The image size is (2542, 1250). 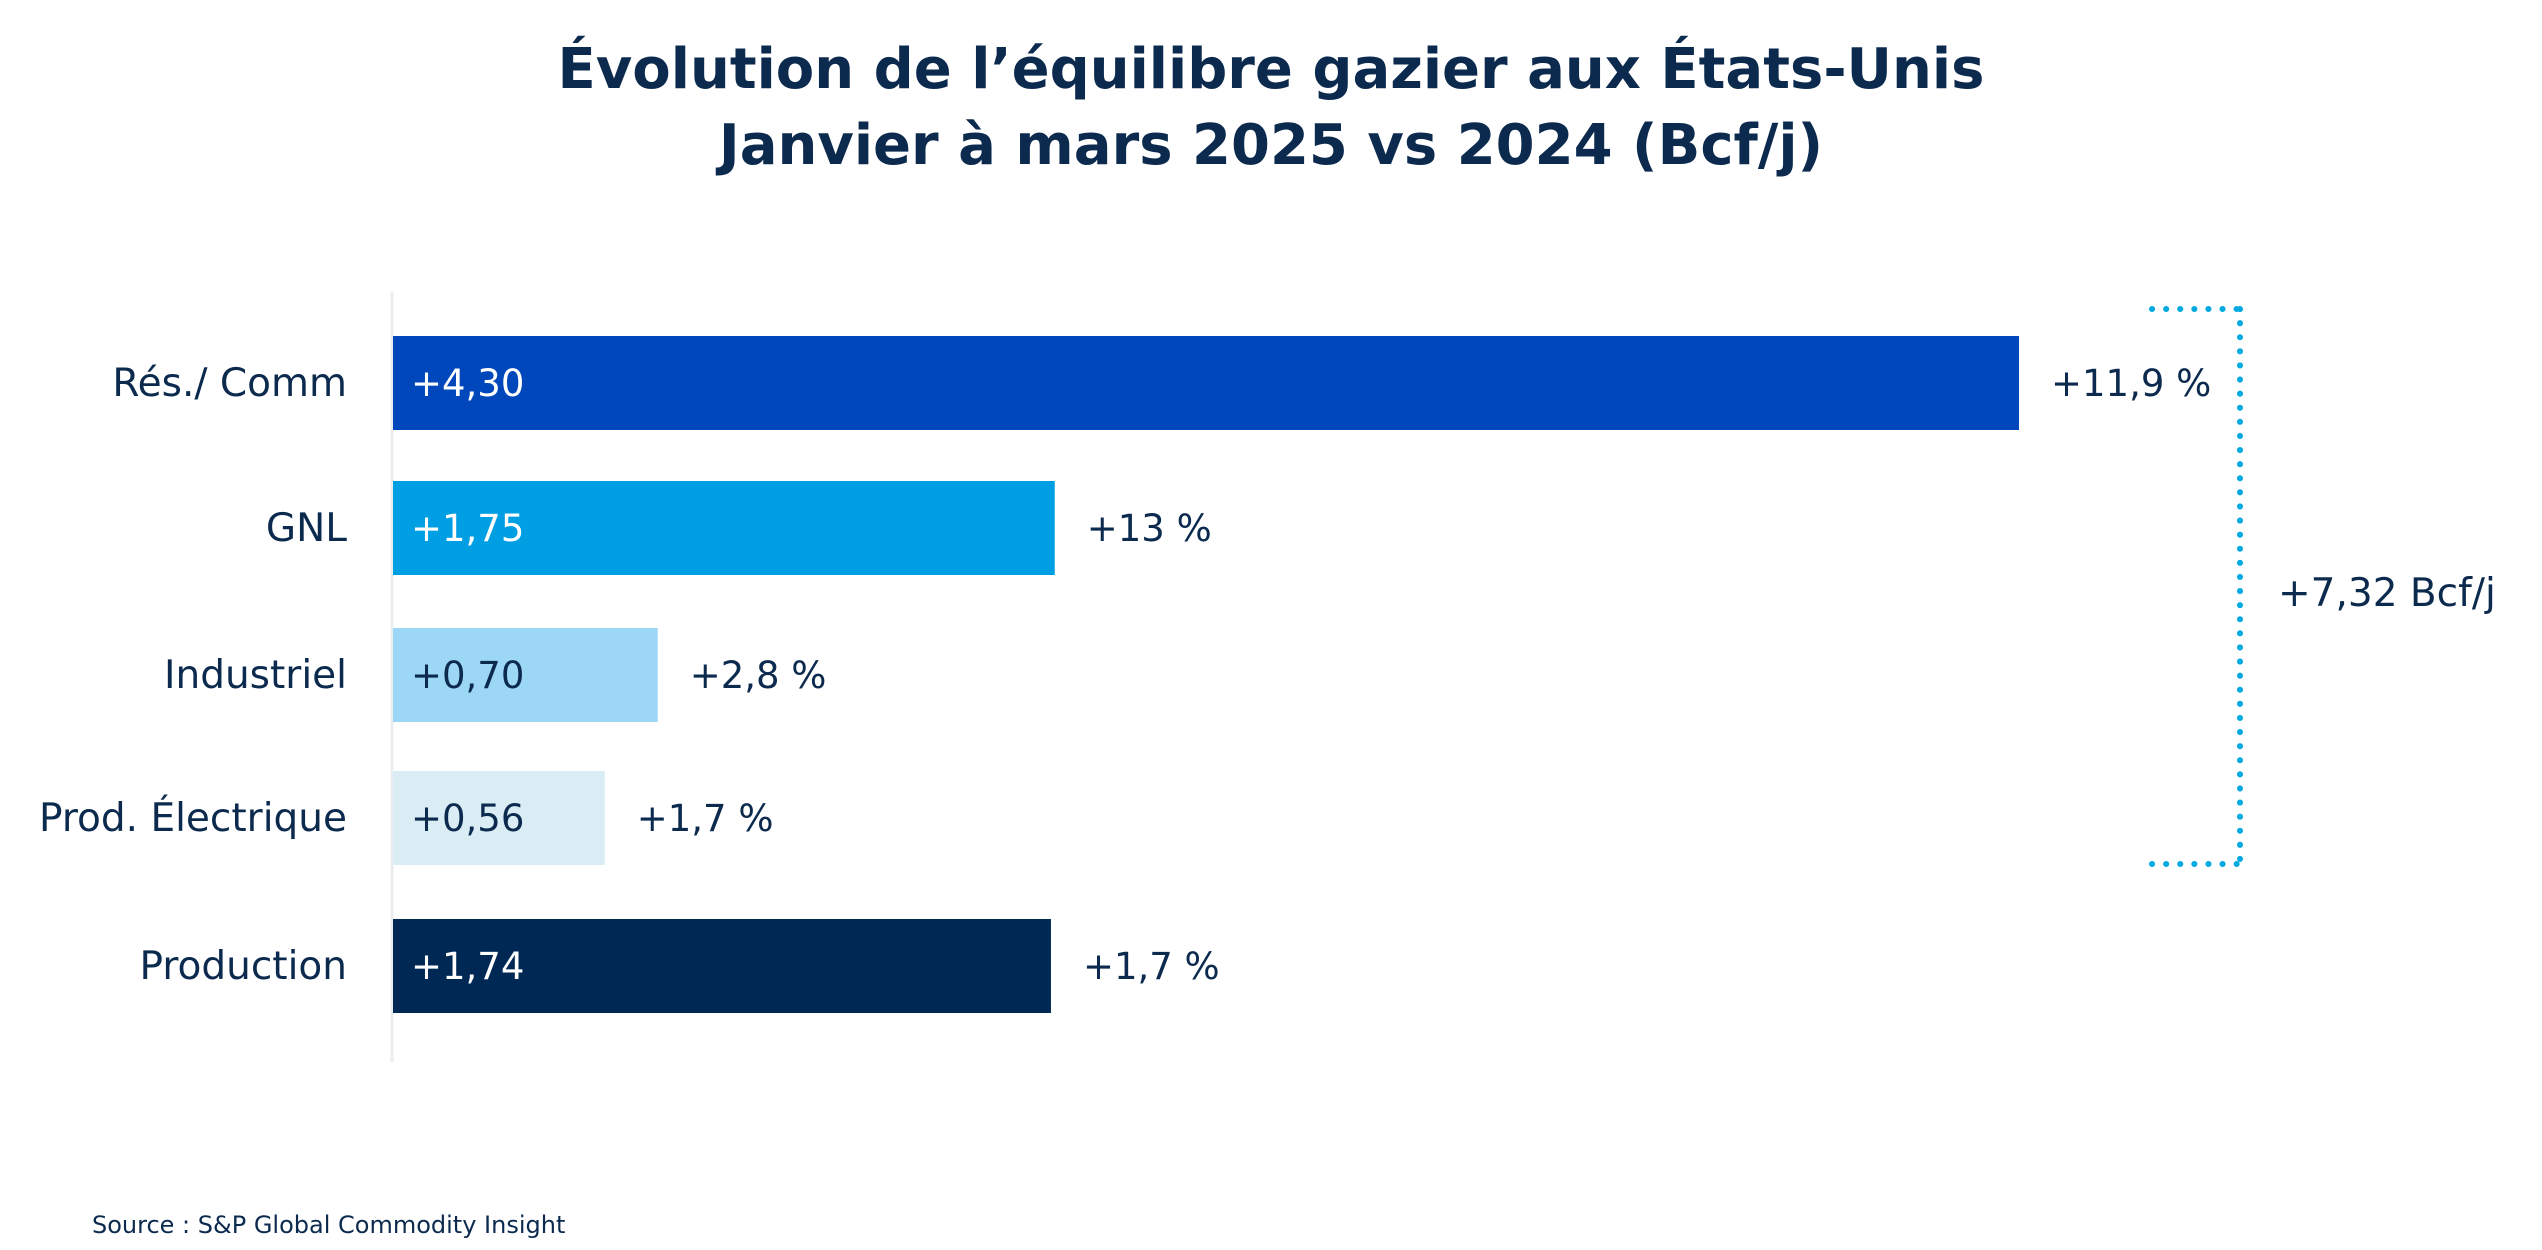 What do you see at coordinates (2387, 593) in the screenshot?
I see `bracket-total-label: +7,32 Bcf/j` at bounding box center [2387, 593].